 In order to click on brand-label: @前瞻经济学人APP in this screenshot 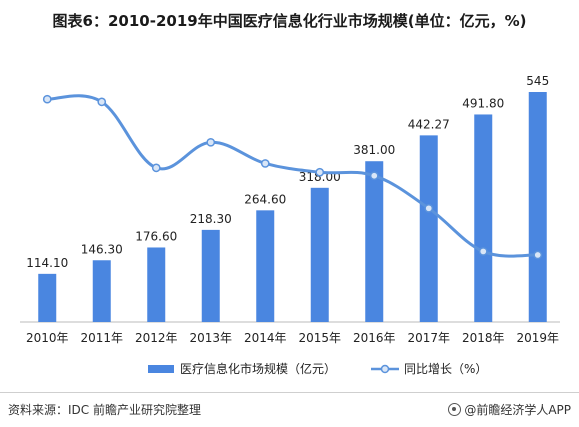, I will do `click(517, 410)`.